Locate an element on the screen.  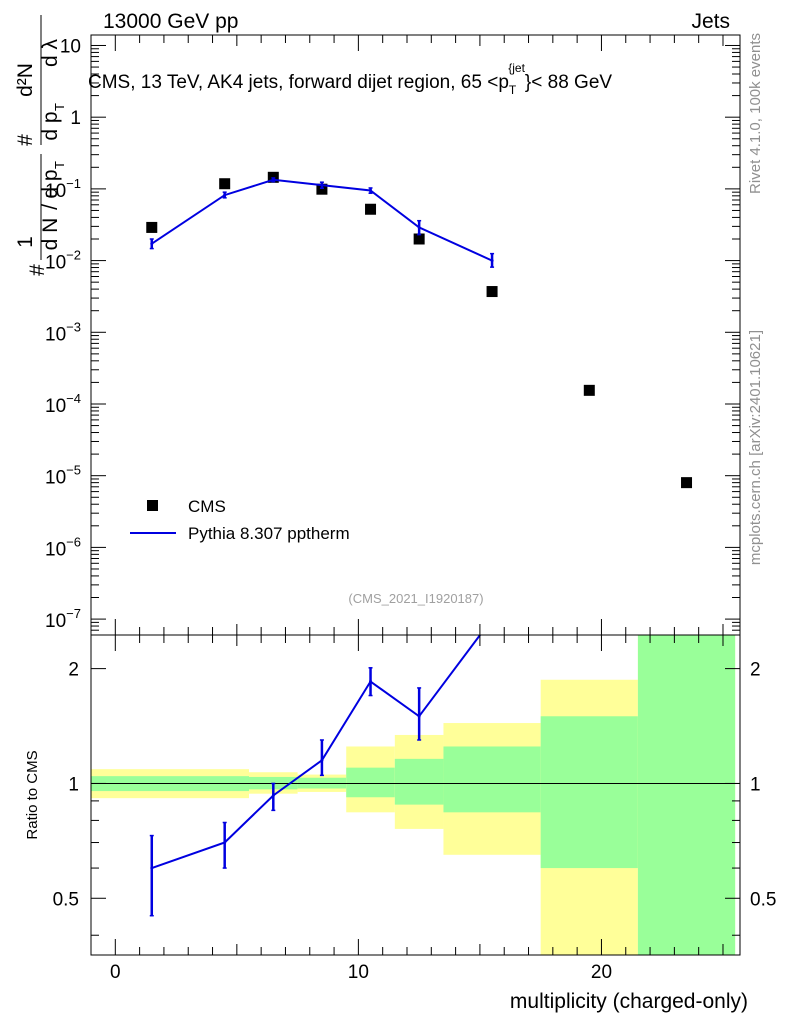
ylabel-dpT: d p is located at coordinates (50, 183).